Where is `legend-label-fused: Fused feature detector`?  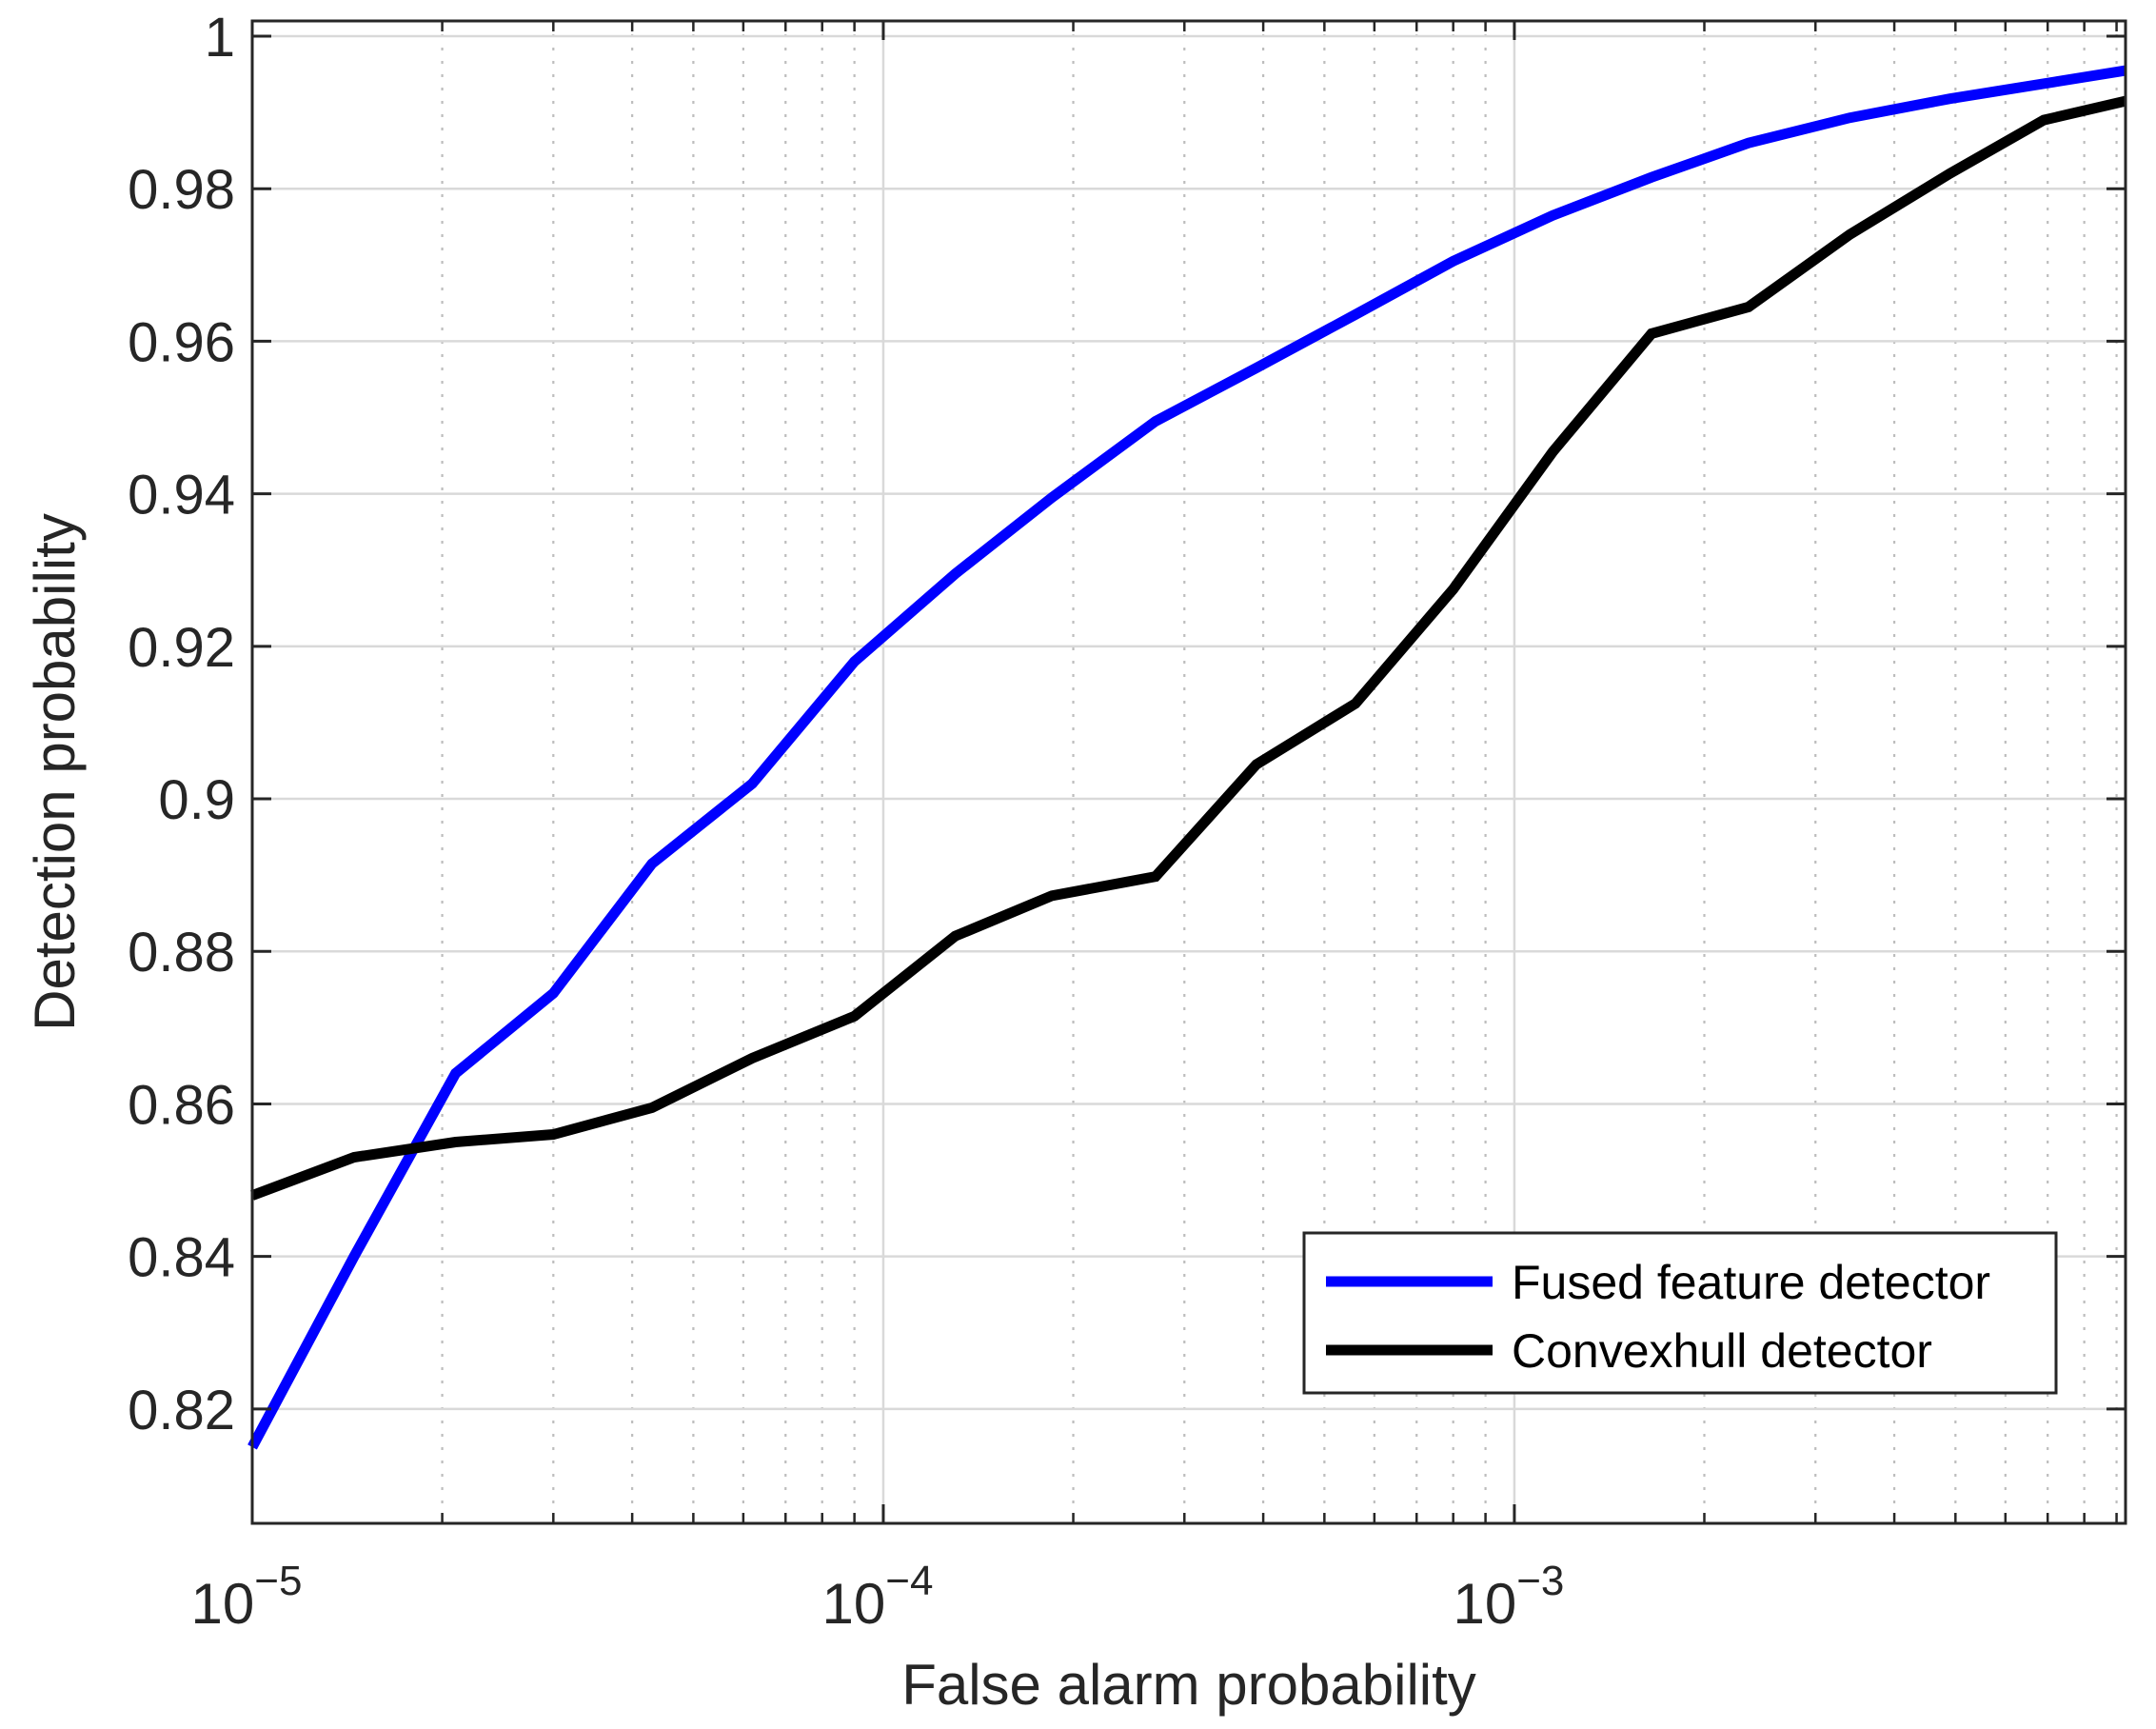 legend-label-fused: Fused feature detector is located at coordinates (1751, 1283).